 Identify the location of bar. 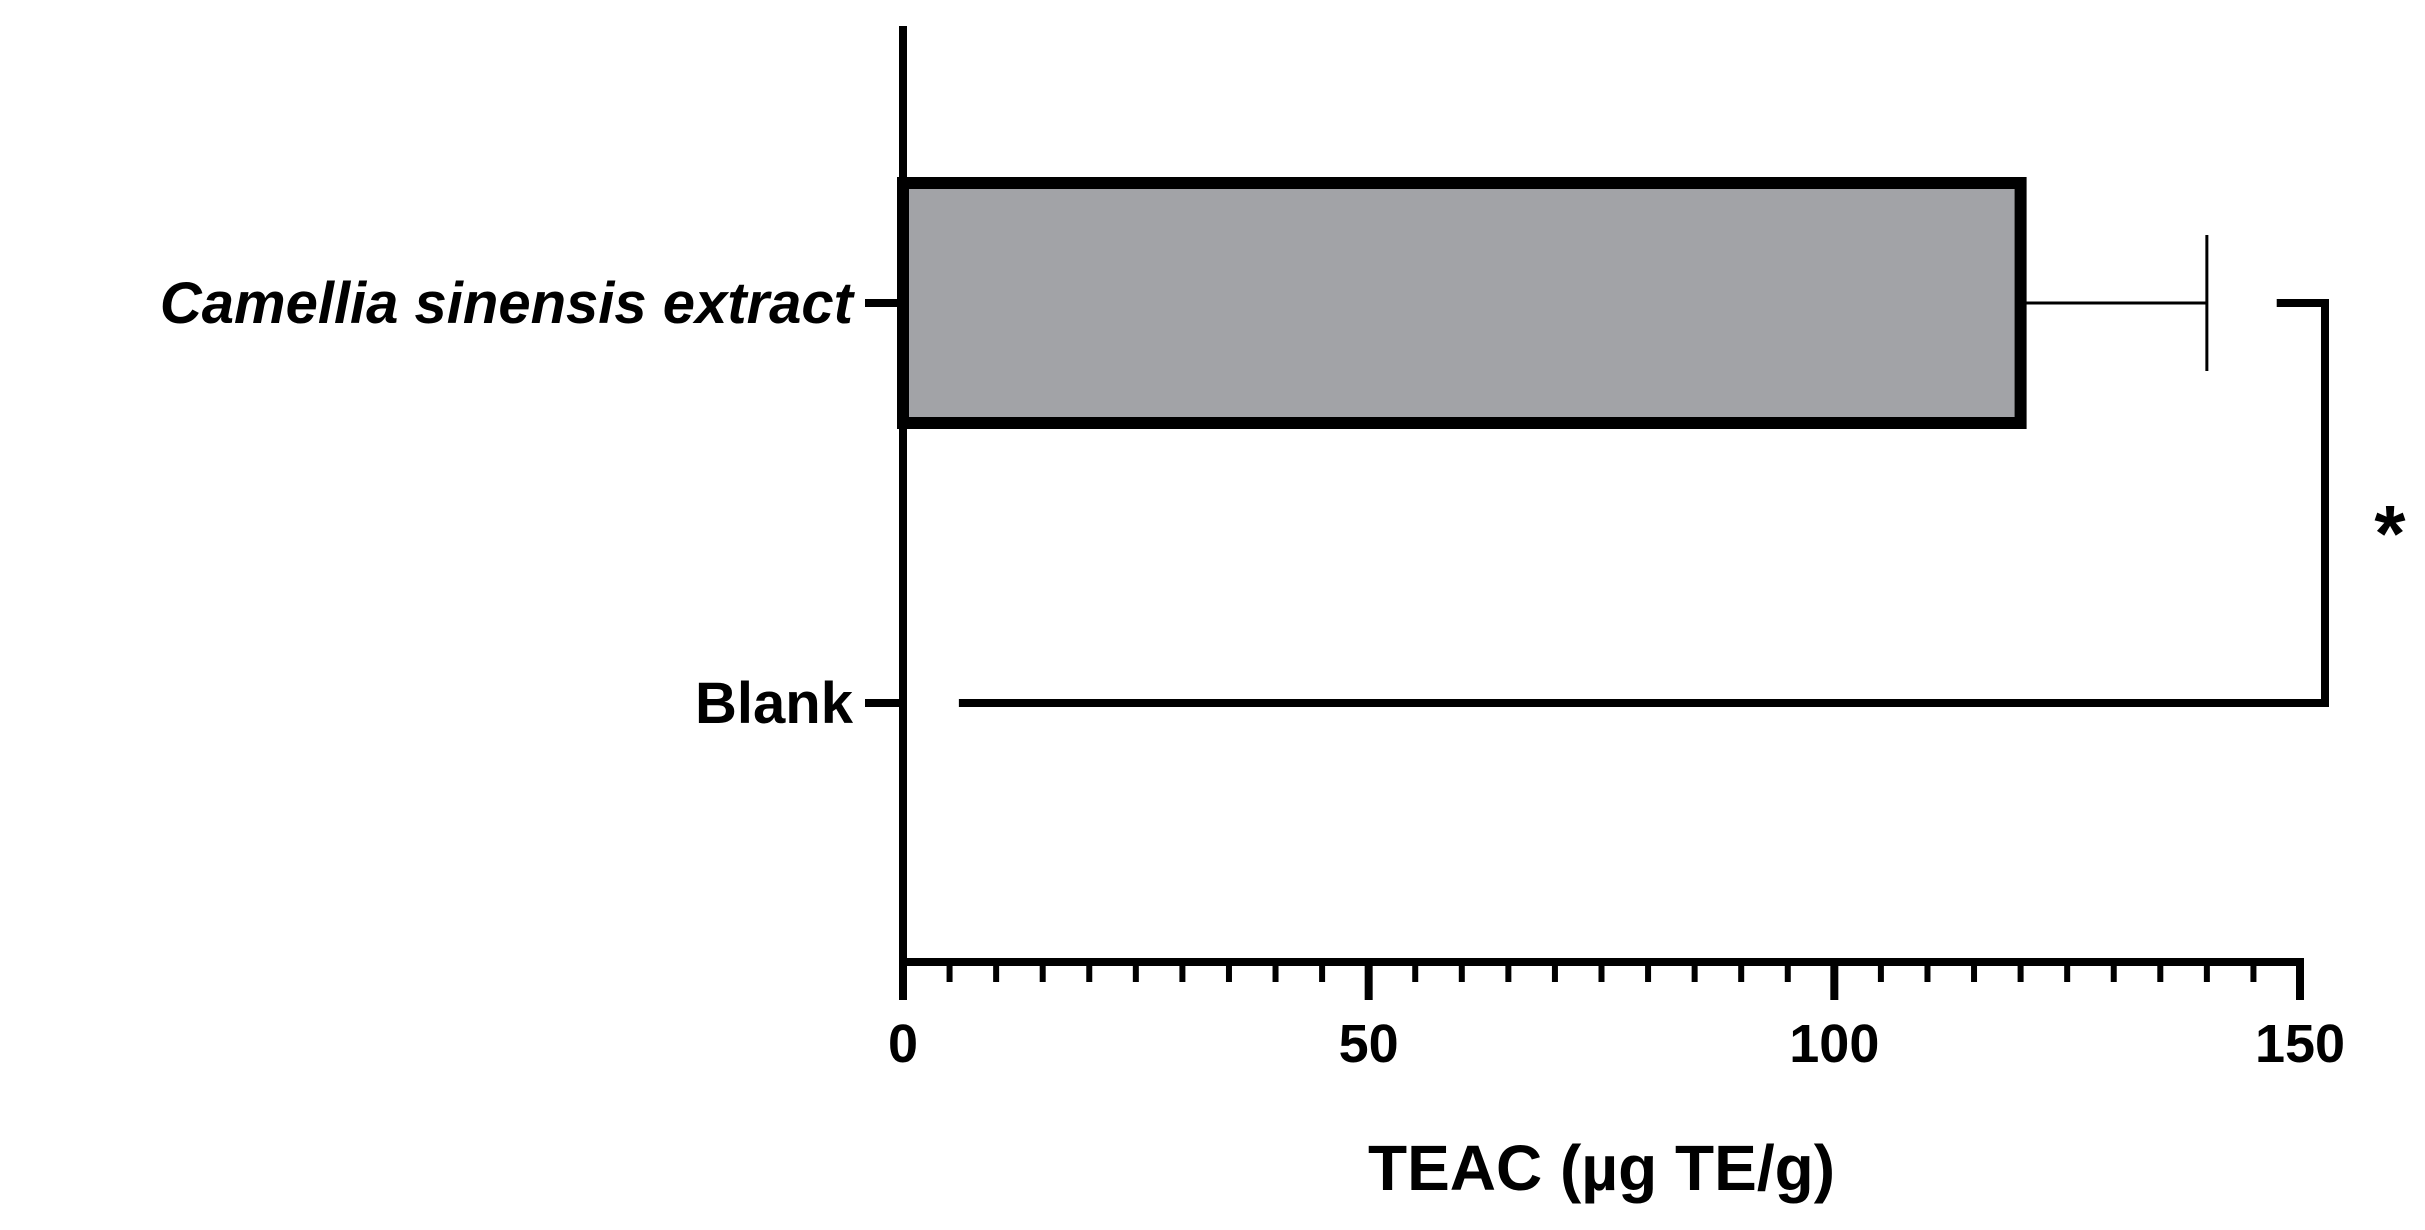
(1462, 303).